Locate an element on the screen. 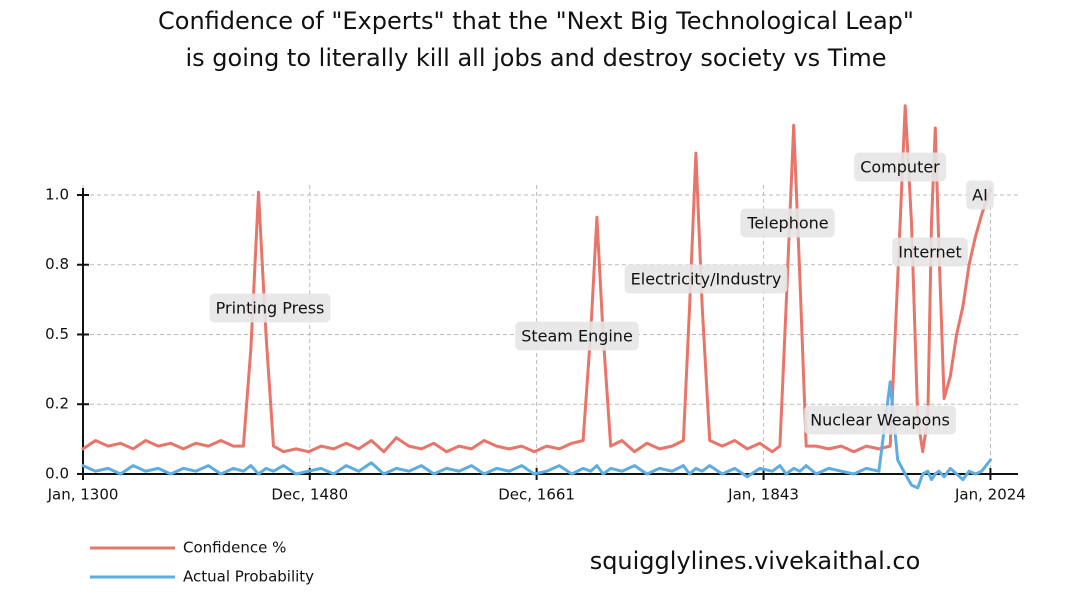 Image resolution: width=1072 pixels, height=610 pixels. annotation: AI is located at coordinates (980, 195).